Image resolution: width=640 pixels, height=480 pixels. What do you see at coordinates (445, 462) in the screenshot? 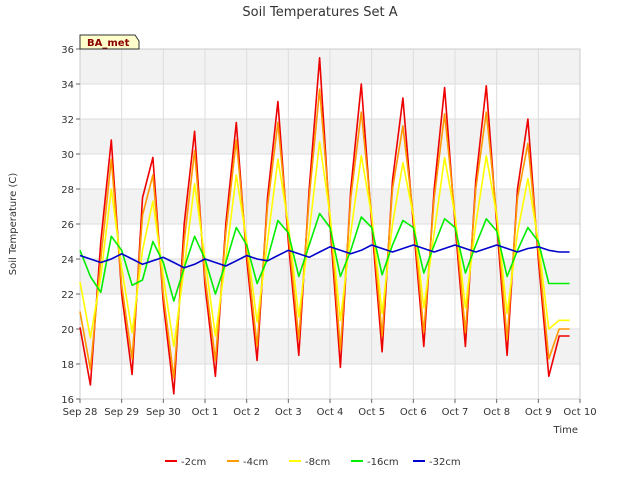
I see `legend-label: -32cm` at bounding box center [445, 462].